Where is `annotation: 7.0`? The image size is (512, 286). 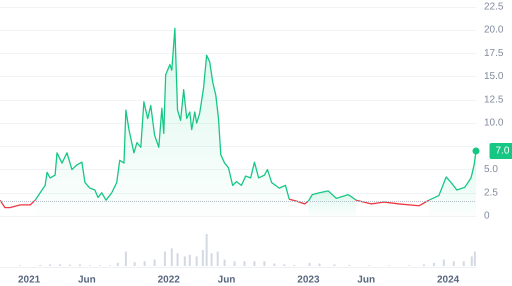 annotation: 7.0 is located at coordinates (503, 150).